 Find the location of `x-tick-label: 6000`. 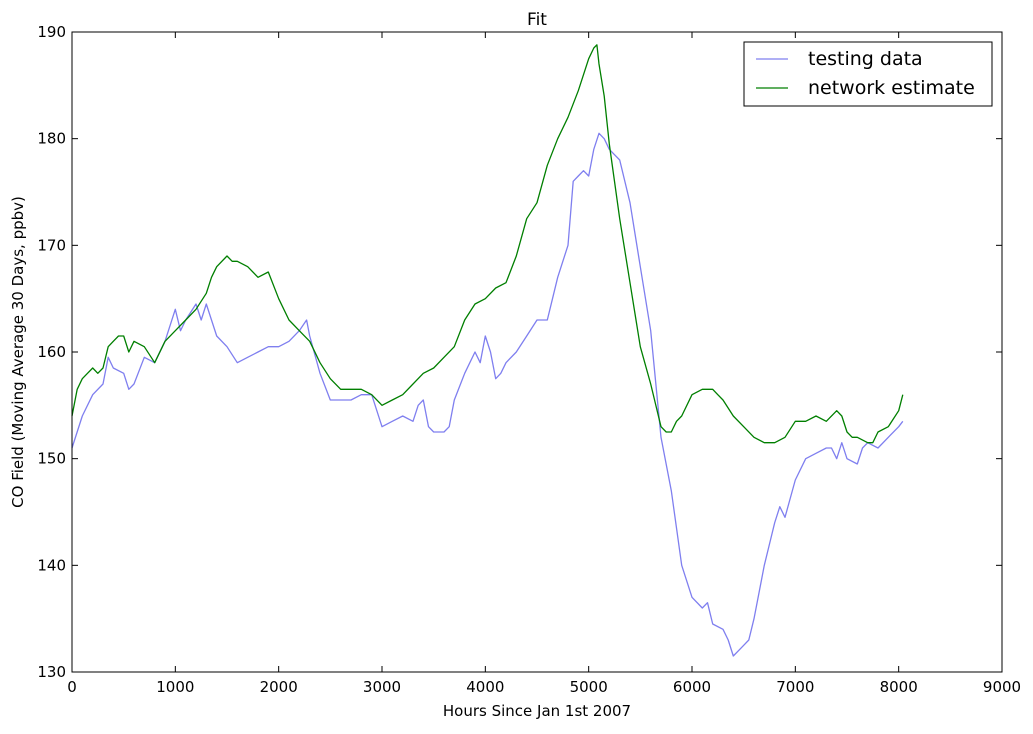

x-tick-label: 6000 is located at coordinates (692, 687).